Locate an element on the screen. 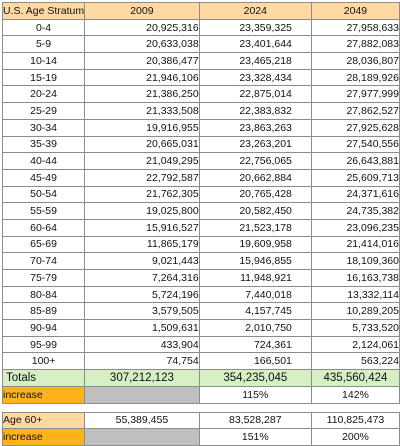 This screenshot has width=400, height=446. totals-increase-row: increase 115% 142% is located at coordinates (200, 394).